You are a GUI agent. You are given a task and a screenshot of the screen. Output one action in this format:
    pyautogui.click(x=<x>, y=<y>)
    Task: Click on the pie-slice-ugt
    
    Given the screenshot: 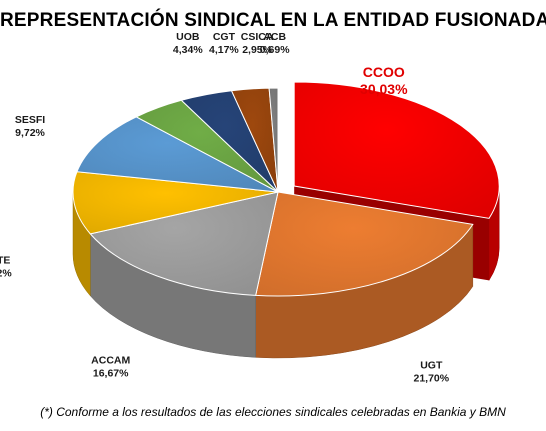 What is the action you would take?
    pyautogui.click(x=364, y=244)
    